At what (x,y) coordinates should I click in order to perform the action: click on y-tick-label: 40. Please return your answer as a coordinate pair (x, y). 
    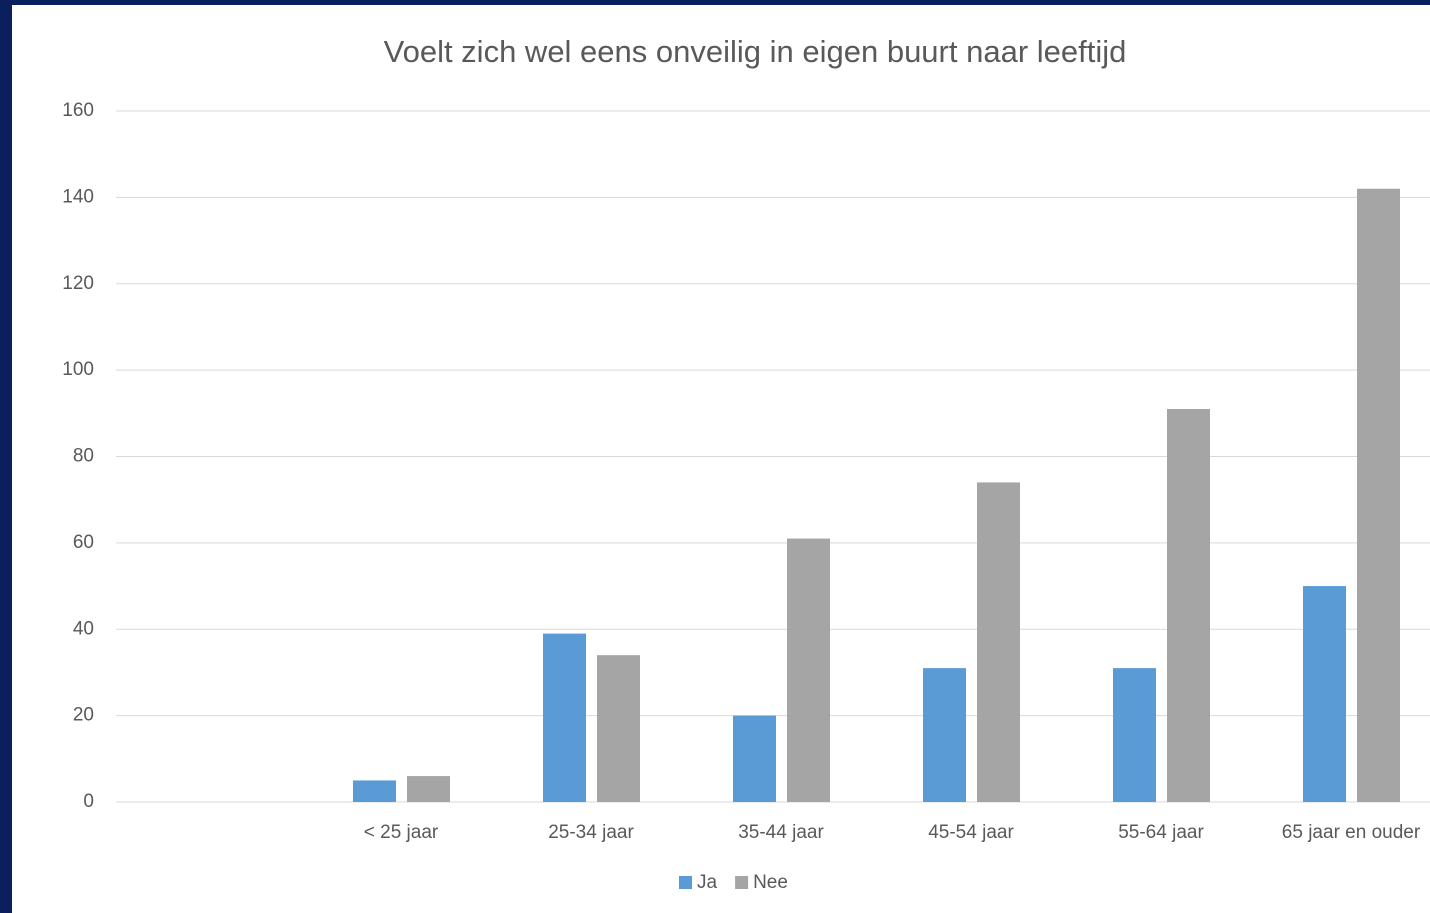
    Looking at the image, I should click on (83, 628).